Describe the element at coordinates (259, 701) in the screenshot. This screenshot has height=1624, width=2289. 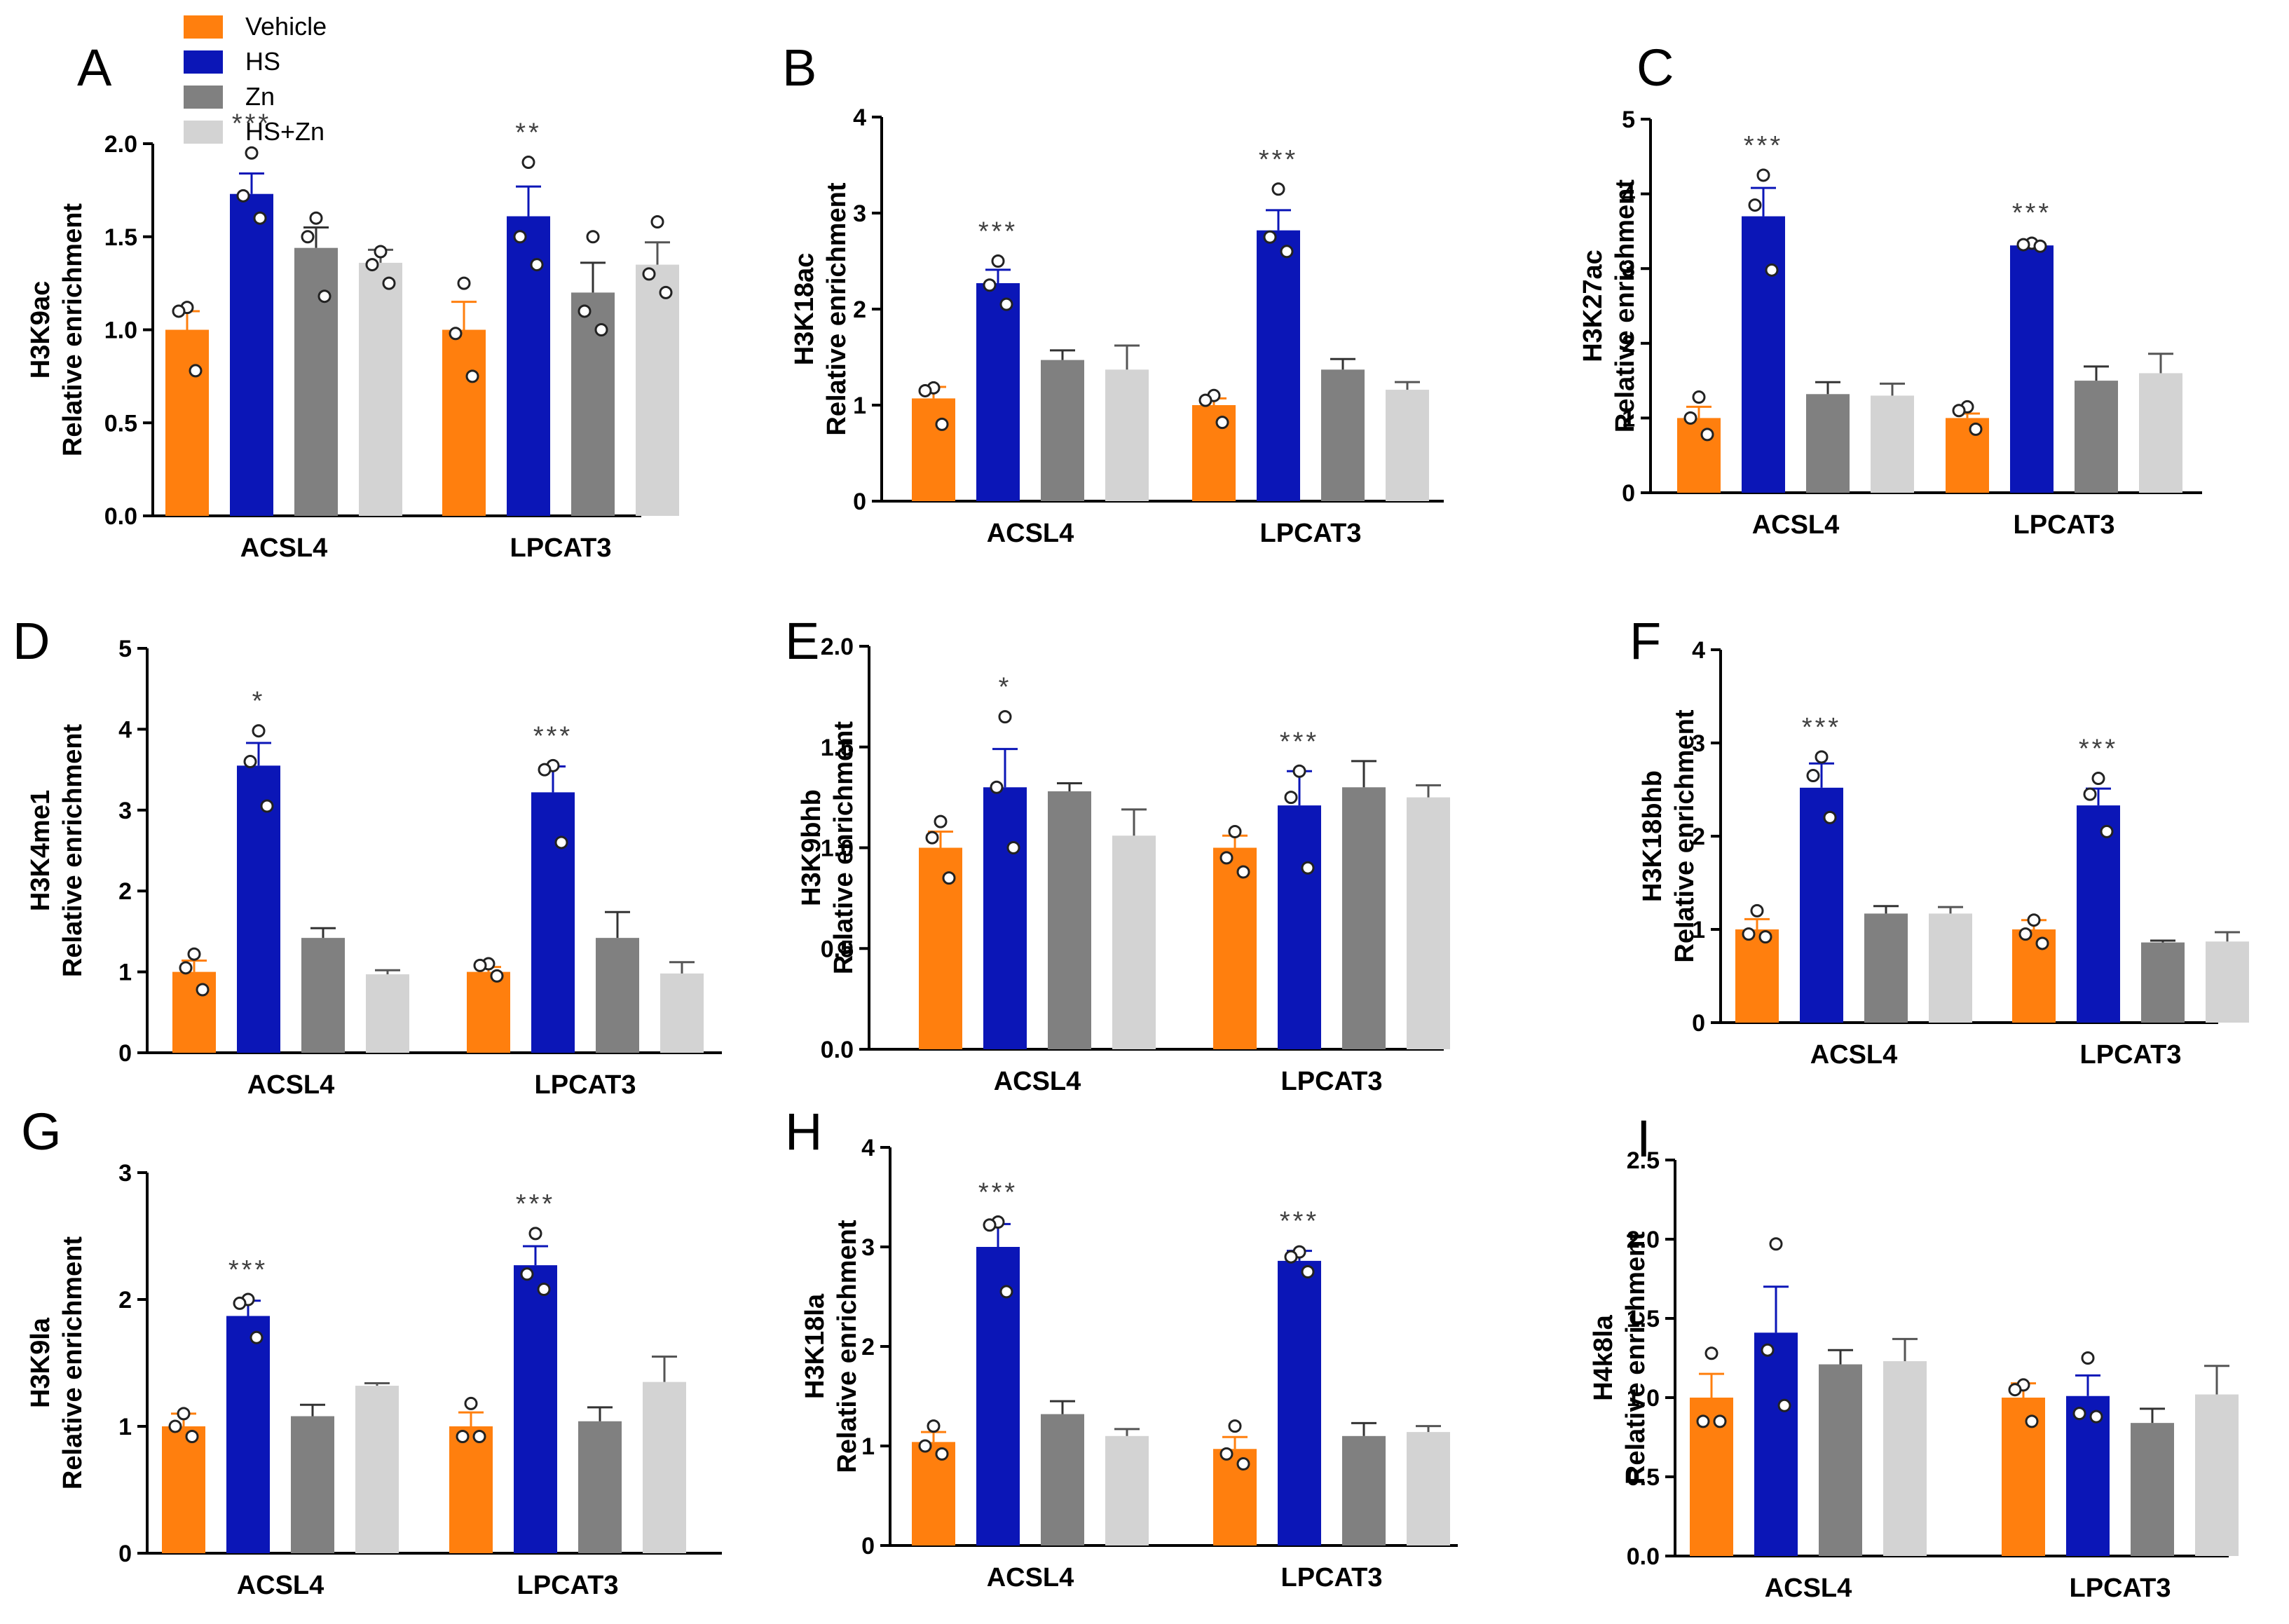
I see `significance-marker: *` at that location.